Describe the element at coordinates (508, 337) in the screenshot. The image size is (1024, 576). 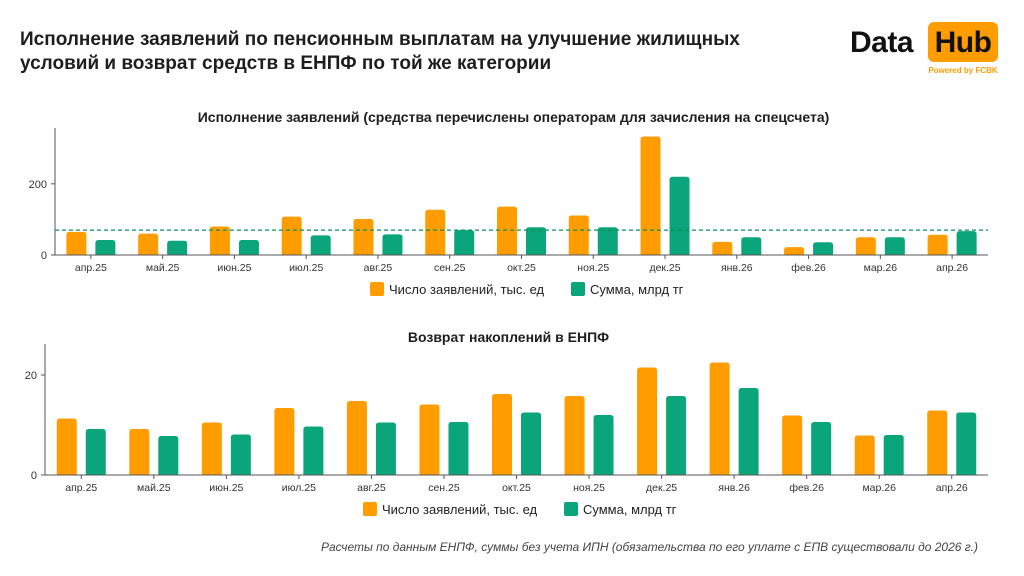
I see `chart-title: Возврат накоплений в ЕНПФ` at that location.